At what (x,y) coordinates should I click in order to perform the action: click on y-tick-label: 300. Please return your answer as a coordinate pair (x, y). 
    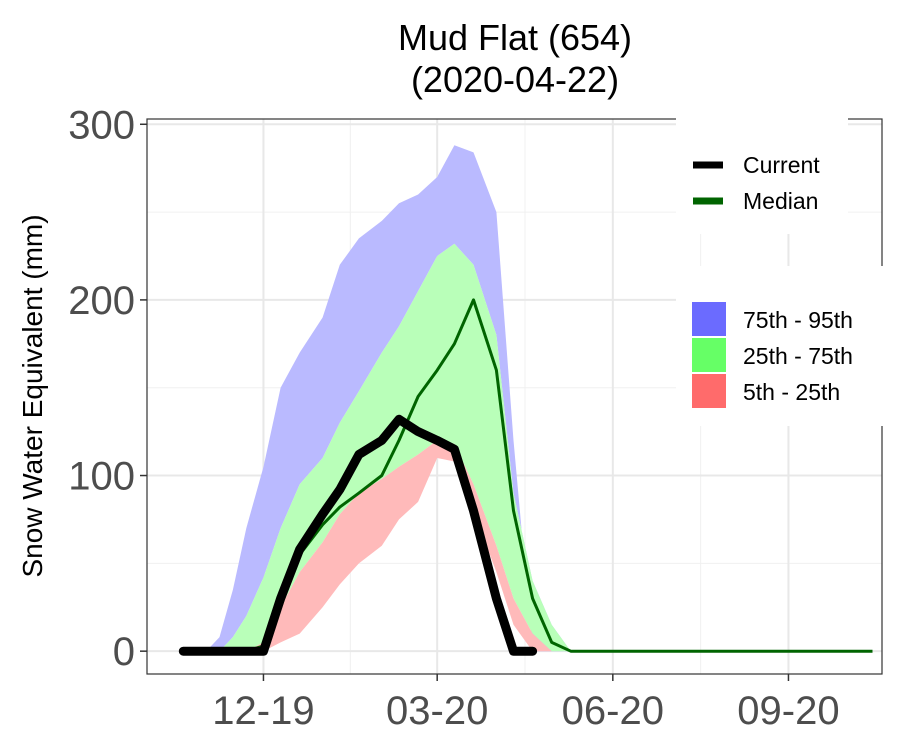
    Looking at the image, I should click on (101, 125).